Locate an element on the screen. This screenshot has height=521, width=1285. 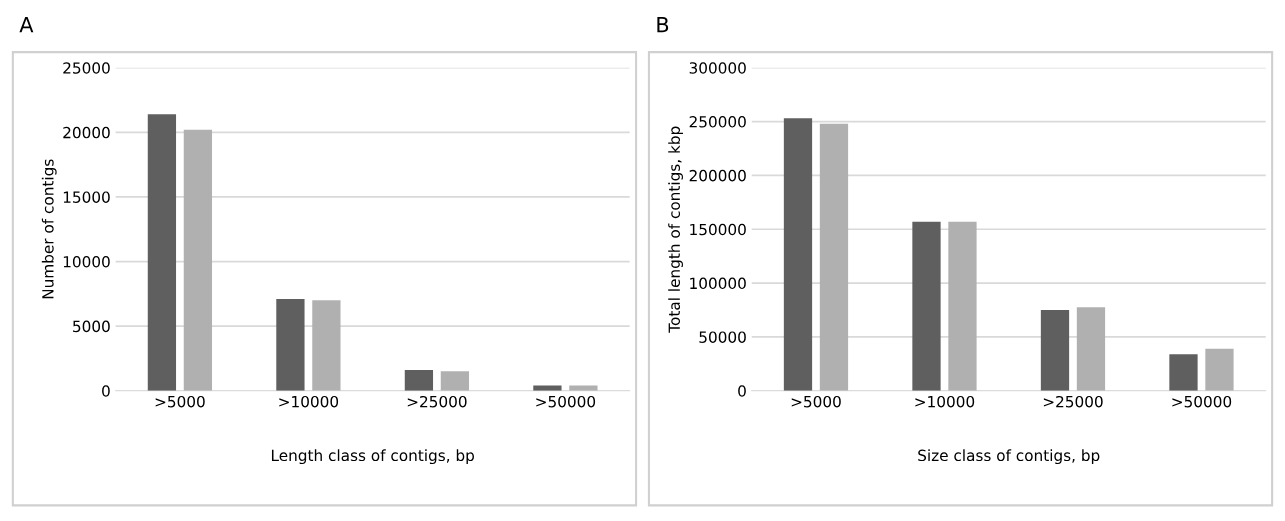
y-axis-title: Number of contigs is located at coordinates (49, 229).